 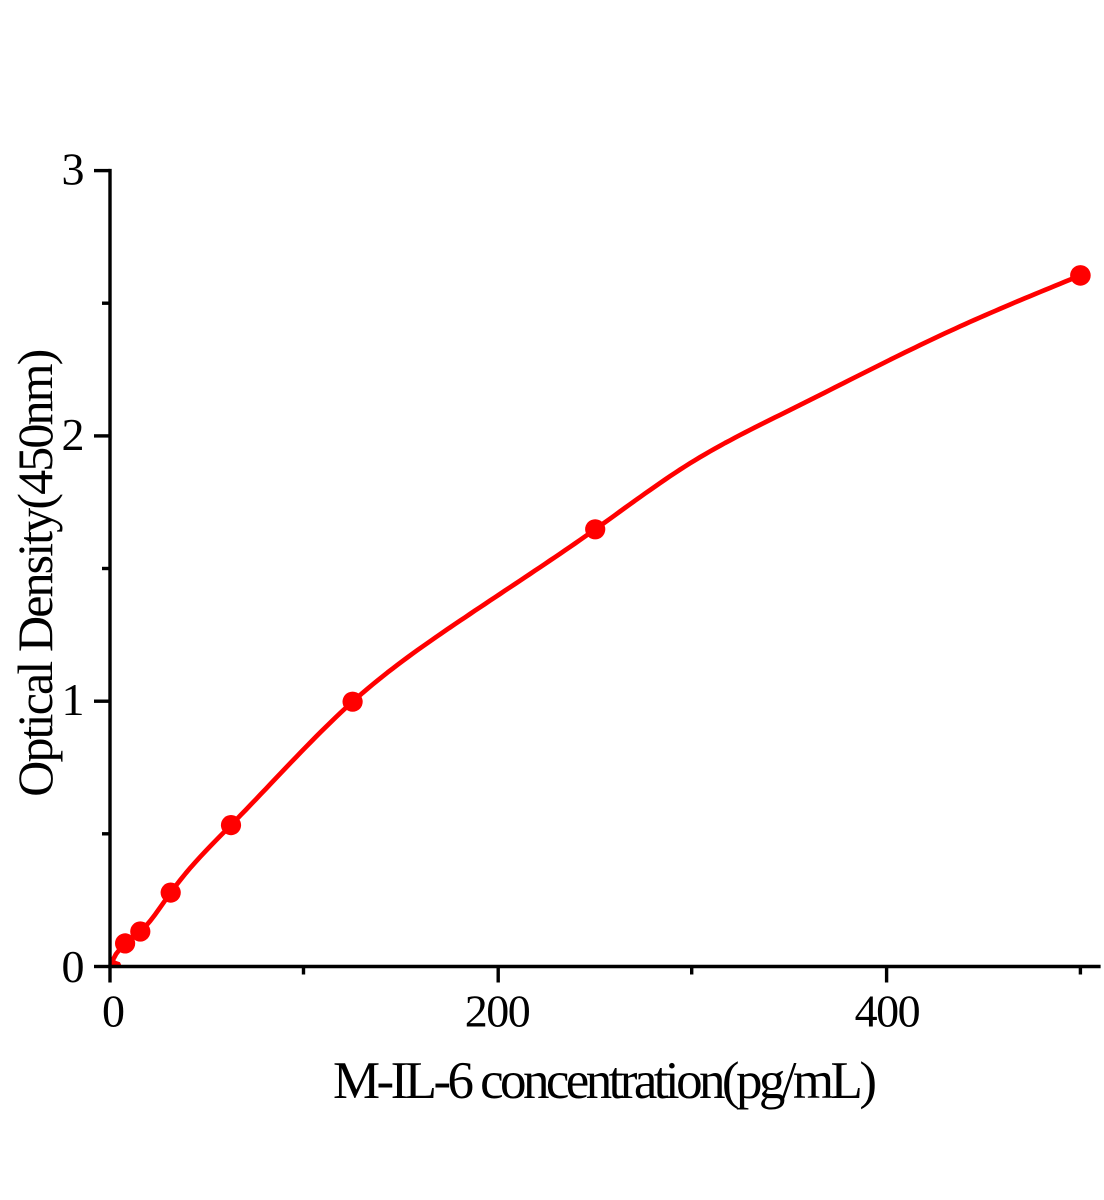 I want to click on svg-text: M-IL-6 concentration(pg/mL), so click(x=605, y=1081).